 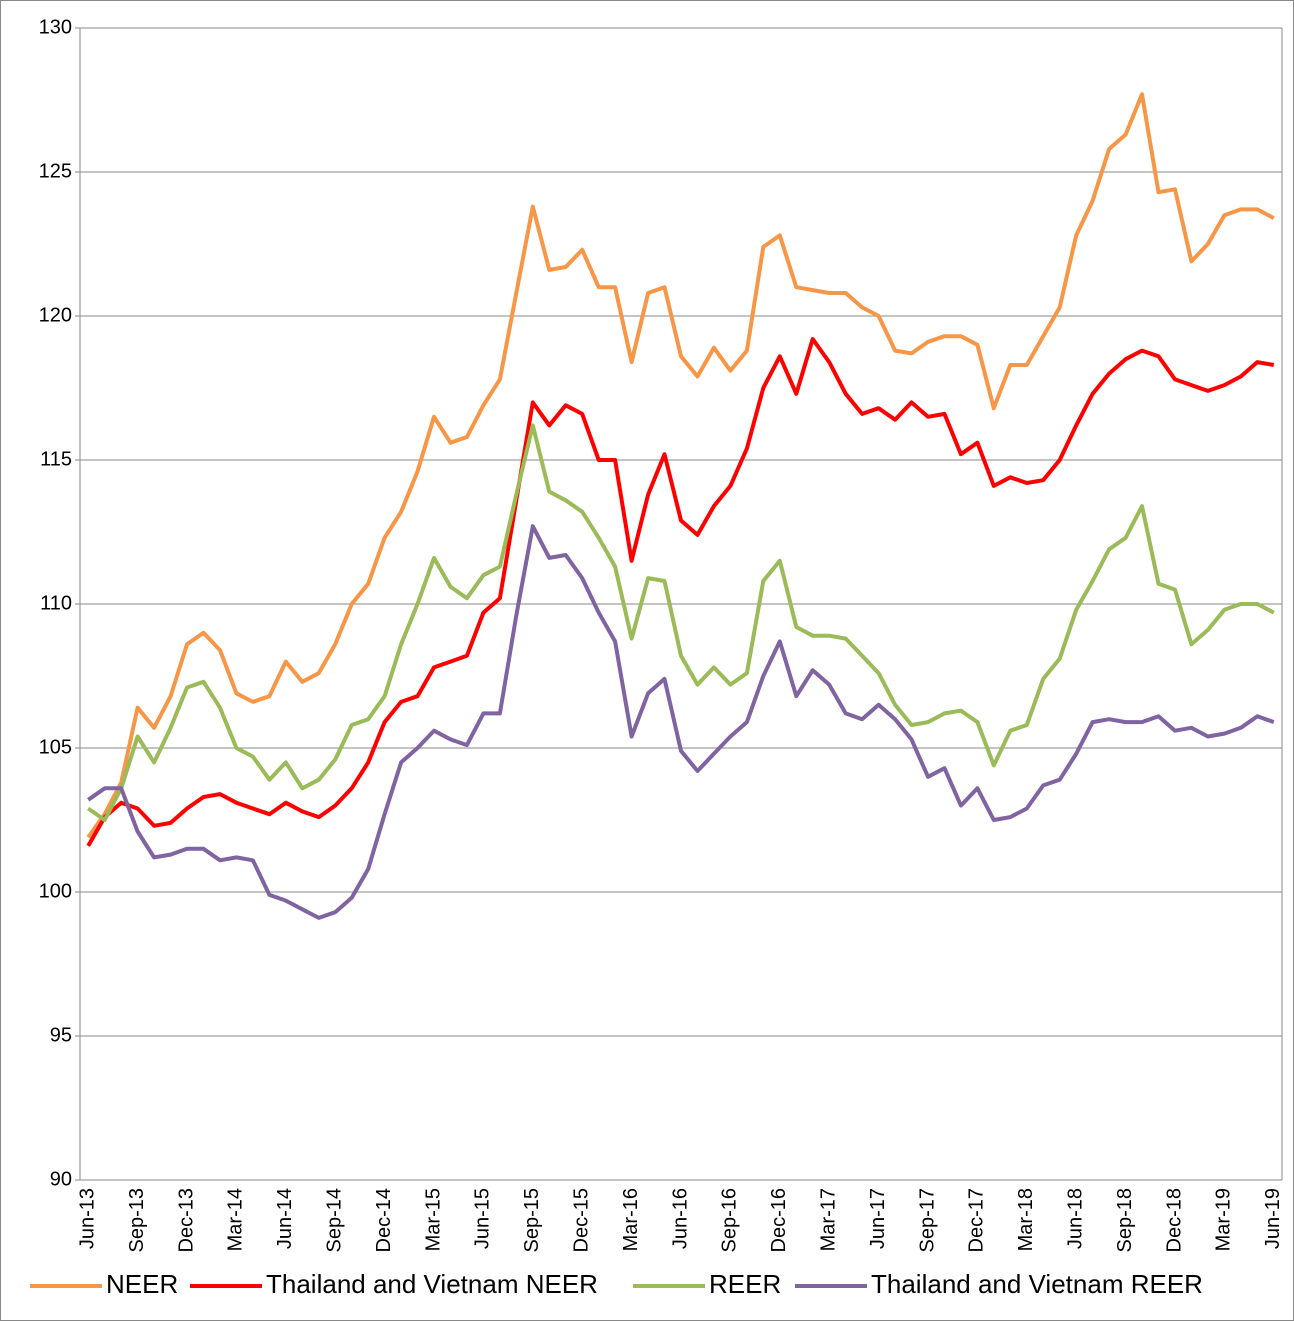 I want to click on x-tick-label: Jun-13, so click(x=88, y=1218).